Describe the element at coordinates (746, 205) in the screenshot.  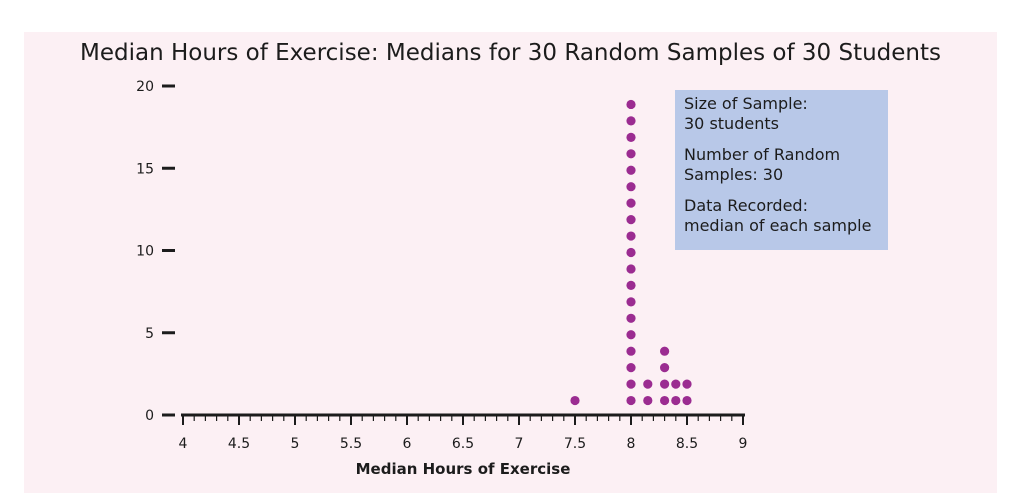
I see `info-data-recorded-label: Data Recorded:` at that location.